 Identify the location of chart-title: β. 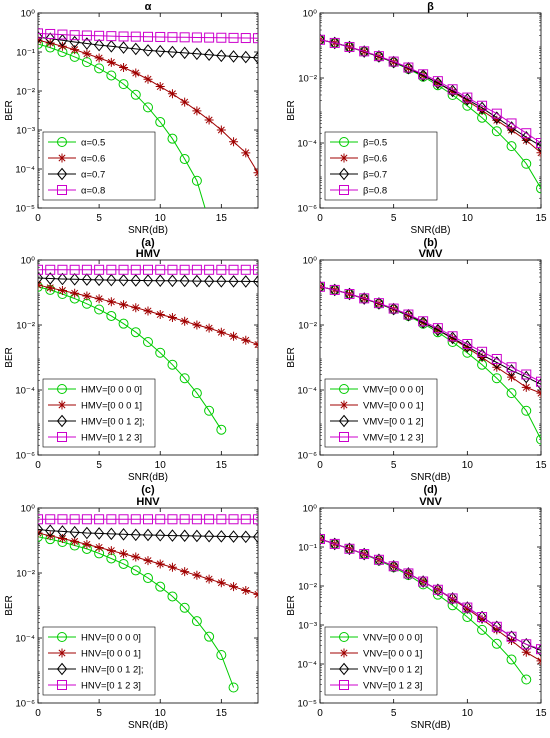
(430, 7).